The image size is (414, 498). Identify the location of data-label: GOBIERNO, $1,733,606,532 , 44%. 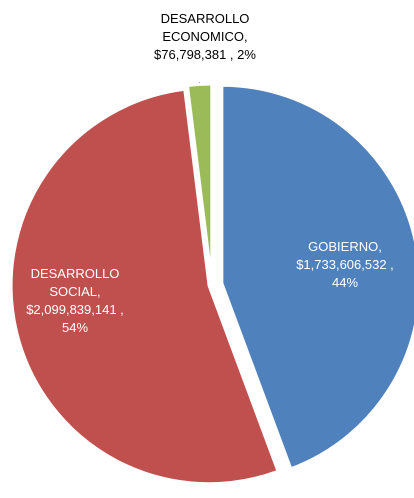
(344, 265).